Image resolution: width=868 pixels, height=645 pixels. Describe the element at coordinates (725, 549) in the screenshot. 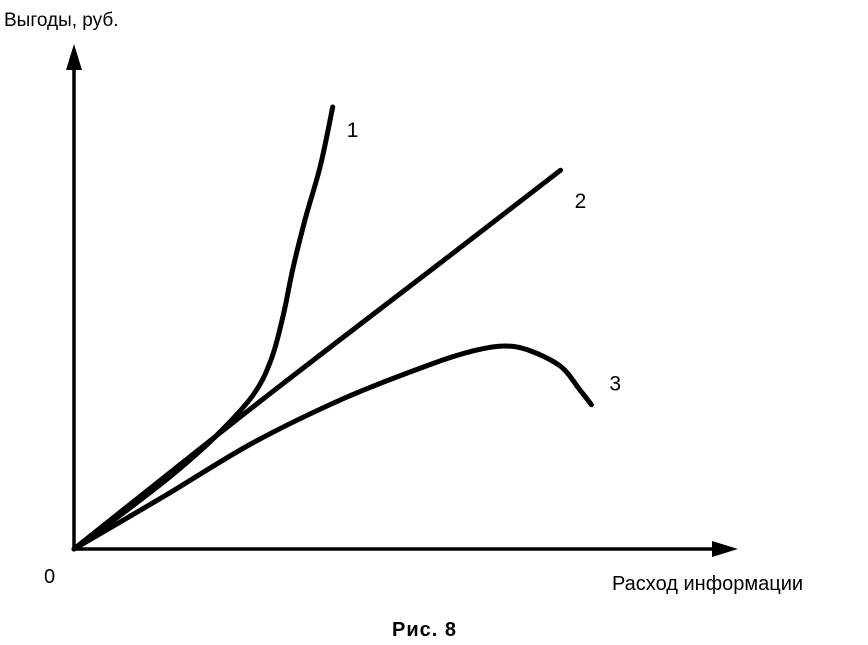

I see `x-axis-arrow` at that location.